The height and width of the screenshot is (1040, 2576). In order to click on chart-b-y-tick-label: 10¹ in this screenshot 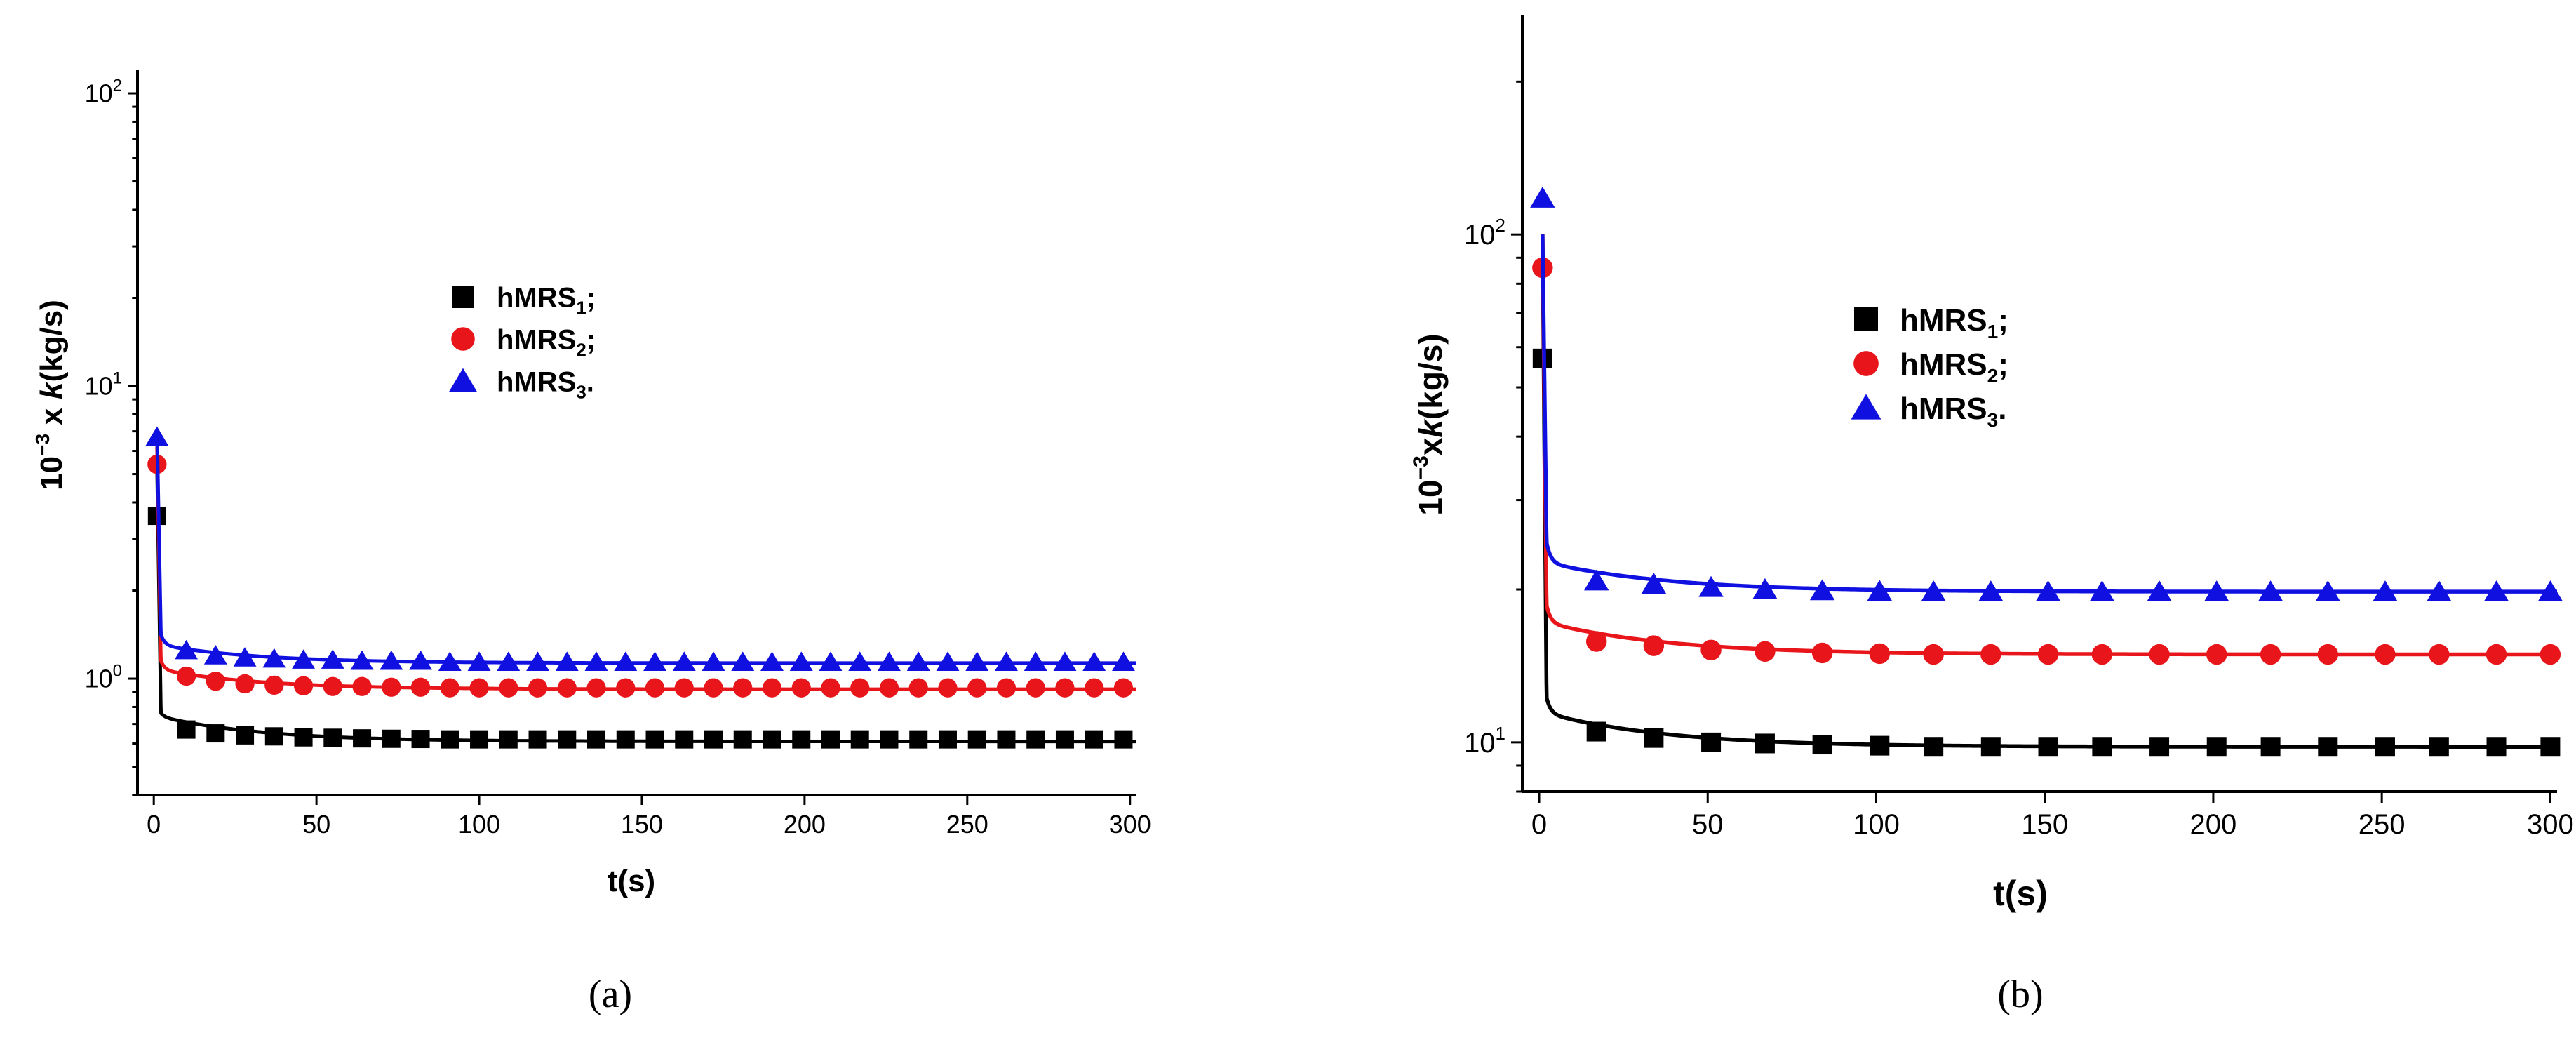, I will do `click(1484, 741)`.